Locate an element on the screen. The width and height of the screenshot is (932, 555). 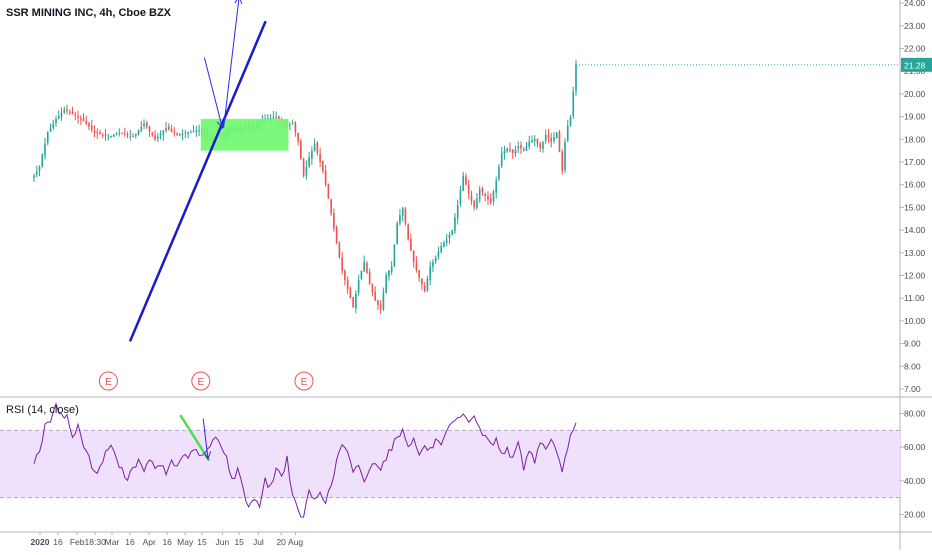
y-tick-label: 17.00 is located at coordinates (915, 162).